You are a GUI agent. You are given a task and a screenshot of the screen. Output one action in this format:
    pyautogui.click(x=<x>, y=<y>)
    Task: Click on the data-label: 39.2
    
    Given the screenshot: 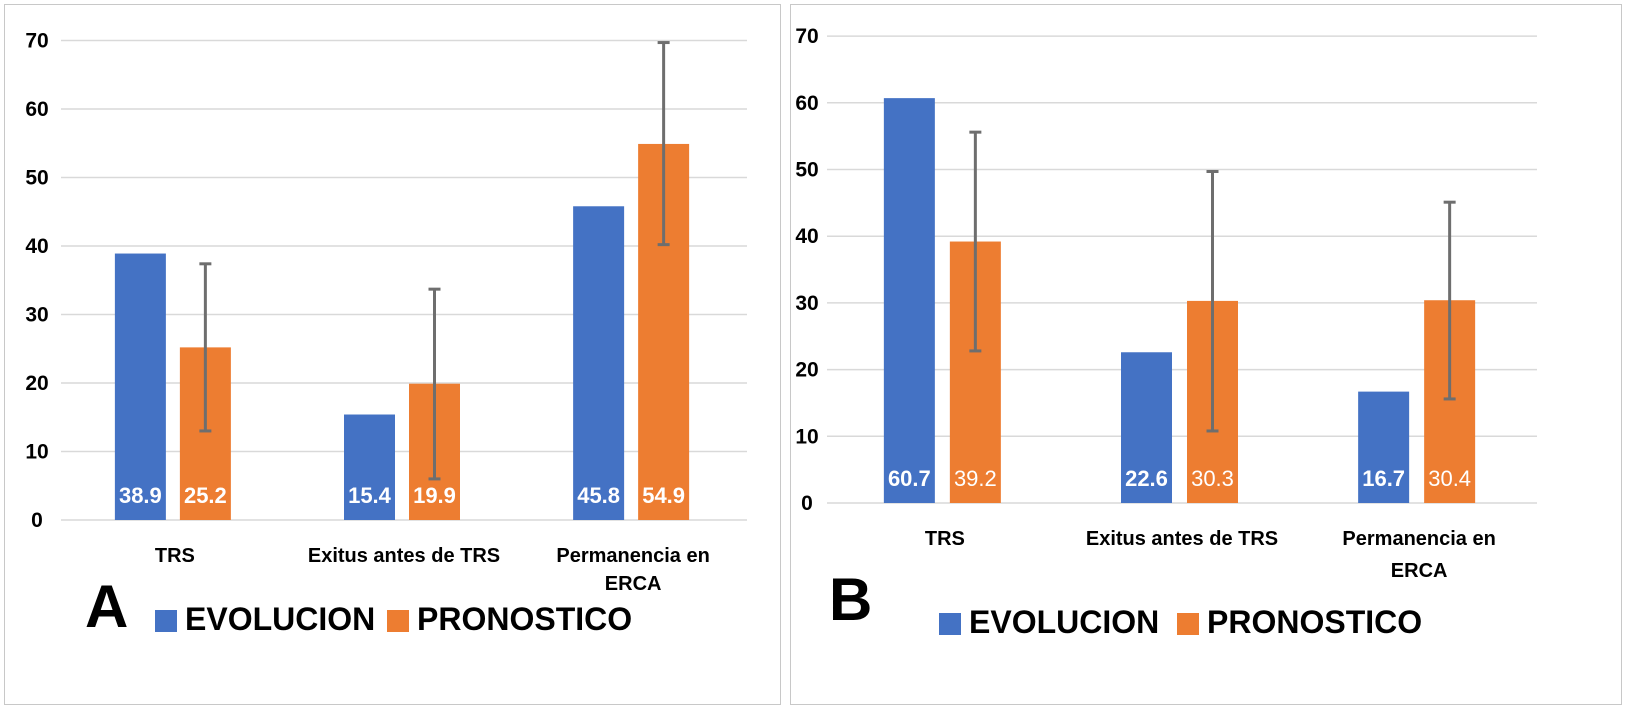 What is the action you would take?
    pyautogui.click(x=975, y=478)
    